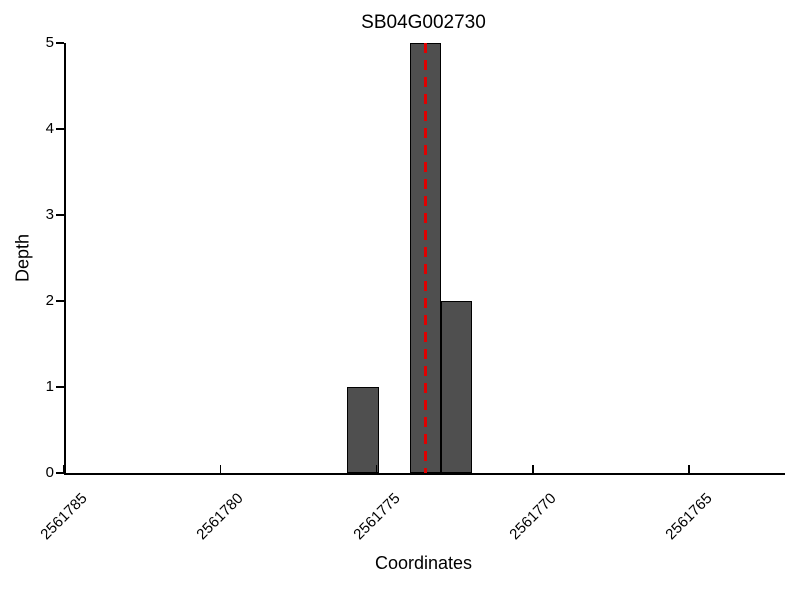  Describe the element at coordinates (689, 516) in the screenshot. I see `x-tick-label: 2561765` at that location.